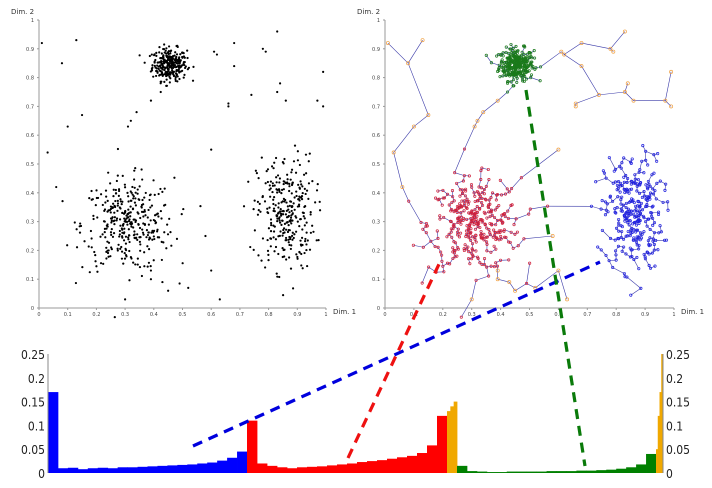 The width and height of the screenshot is (712, 488). Describe the element at coordinates (41, 474) in the screenshot. I see `left-y-tick-label: 0` at that location.